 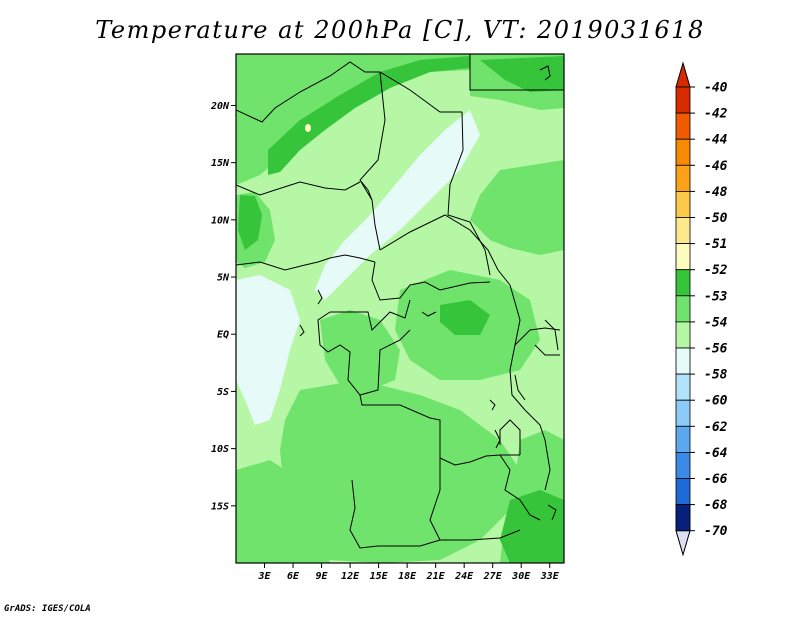 What do you see at coordinates (716, 427) in the screenshot?
I see `colorbar-label: -62` at bounding box center [716, 427].